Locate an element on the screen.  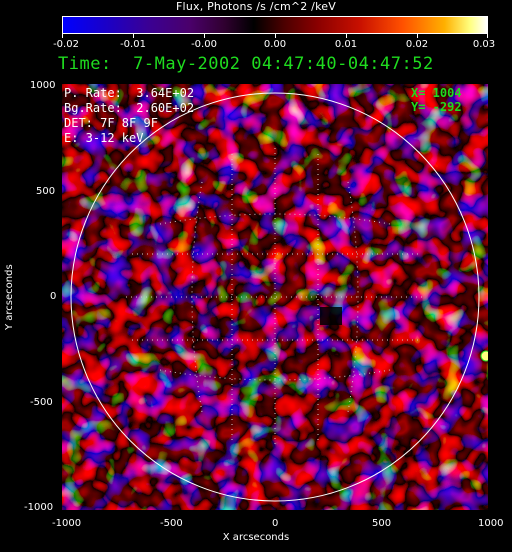
cursor-marker is located at coordinates (484, 356).